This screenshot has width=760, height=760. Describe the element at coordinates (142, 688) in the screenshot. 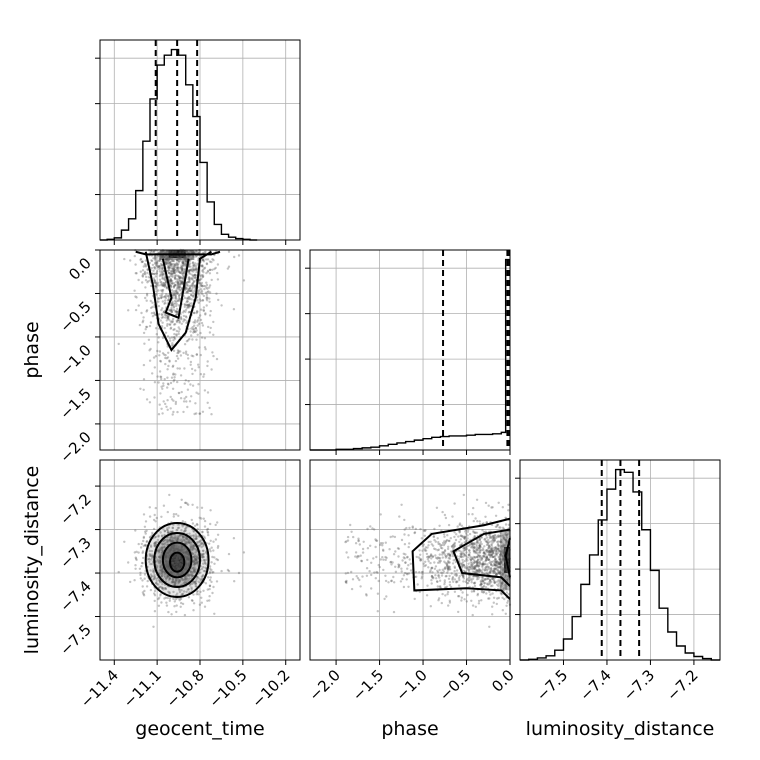

I see `x-tick-label-geocent_time: −11.1` at that location.